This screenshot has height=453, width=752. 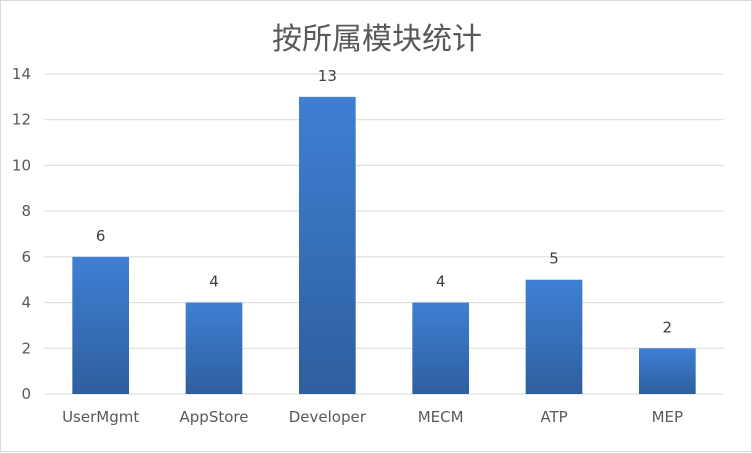 What do you see at coordinates (327, 76) in the screenshot?
I see `data-label: 13` at bounding box center [327, 76].